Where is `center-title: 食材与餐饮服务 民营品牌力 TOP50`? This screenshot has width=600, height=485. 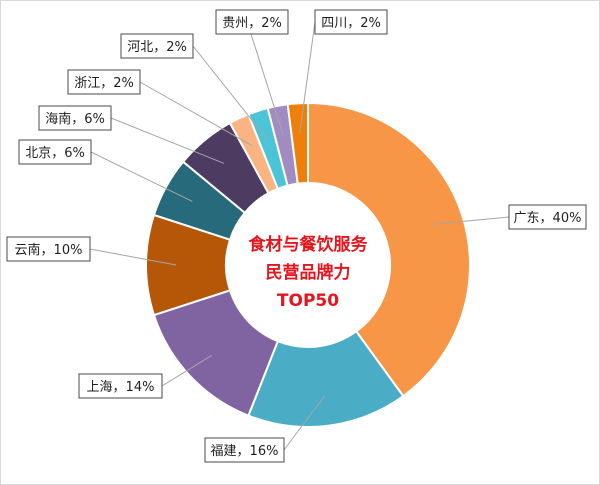 center-title: 食材与餐饮服务 民营品牌力 TOP50 is located at coordinates (309, 272).